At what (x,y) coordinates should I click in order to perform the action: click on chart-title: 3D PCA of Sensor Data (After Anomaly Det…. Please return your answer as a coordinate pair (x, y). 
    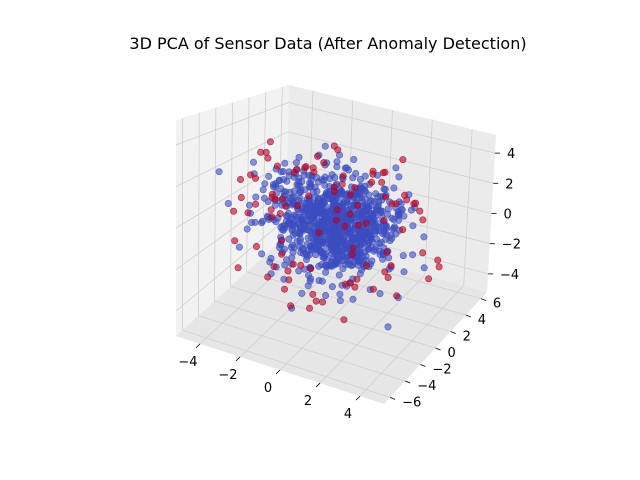
    Looking at the image, I should click on (327, 43).